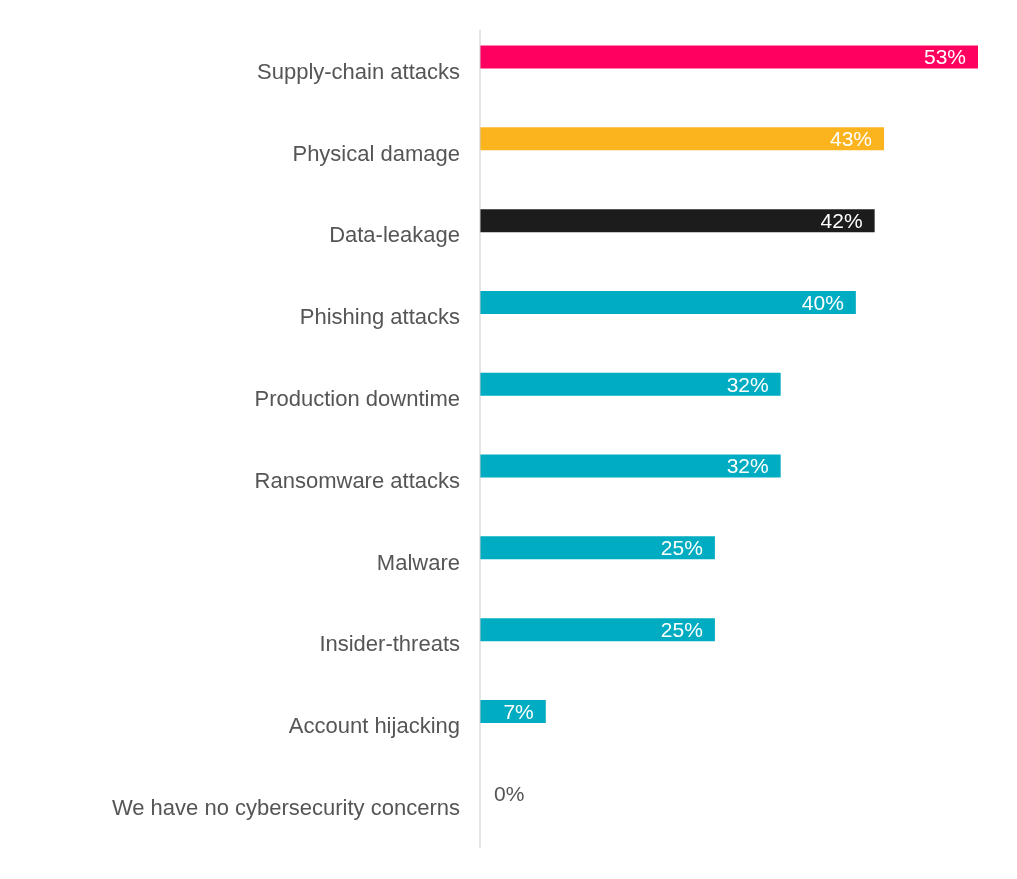 The height and width of the screenshot is (879, 1017). Describe the element at coordinates (822, 302) in the screenshot. I see `data-label: 40%` at that location.